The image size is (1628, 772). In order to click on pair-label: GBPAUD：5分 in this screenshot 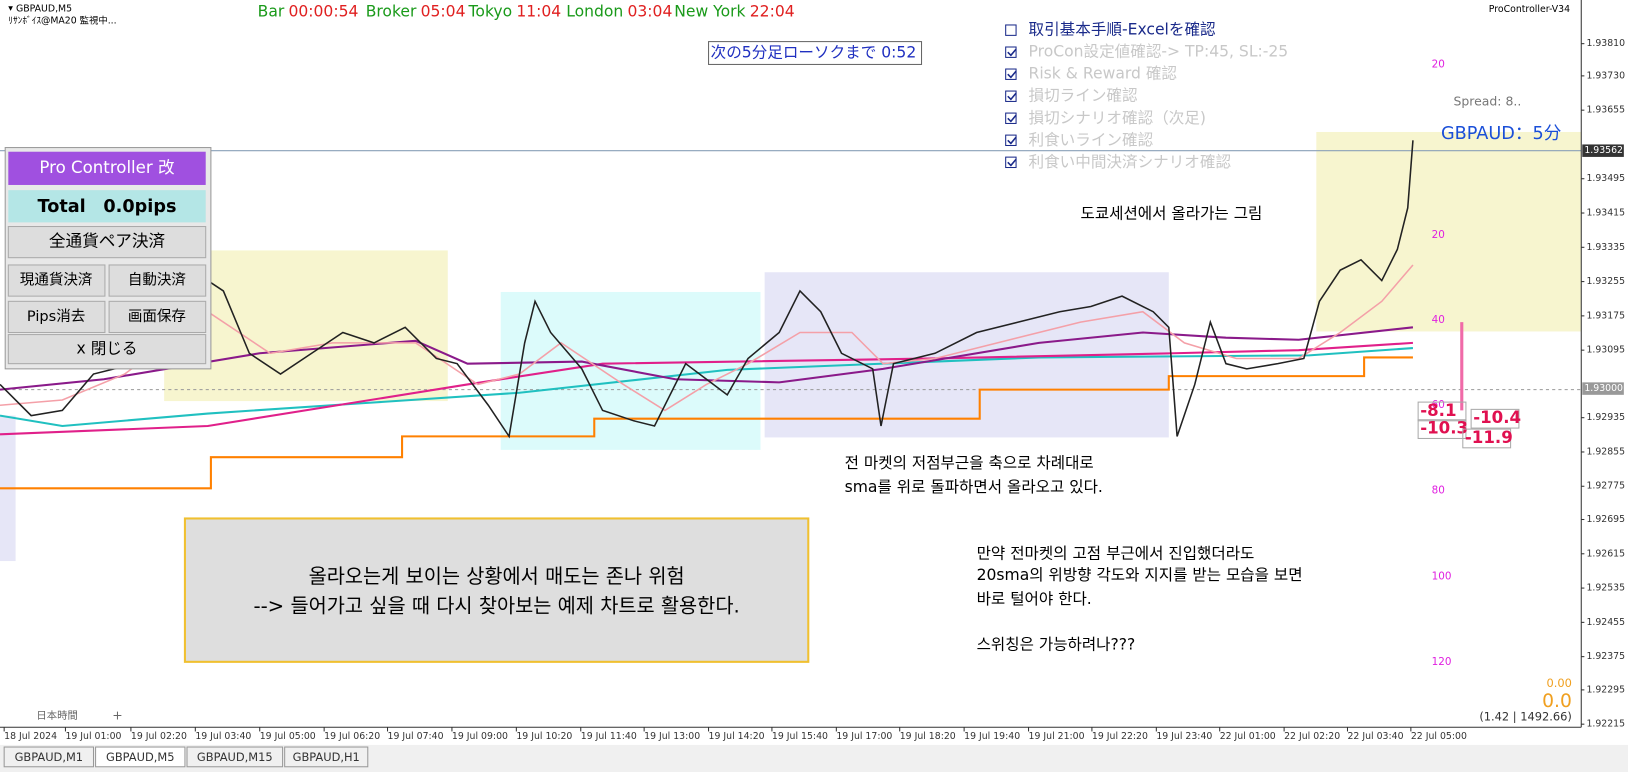, I will do `click(1501, 133)`.